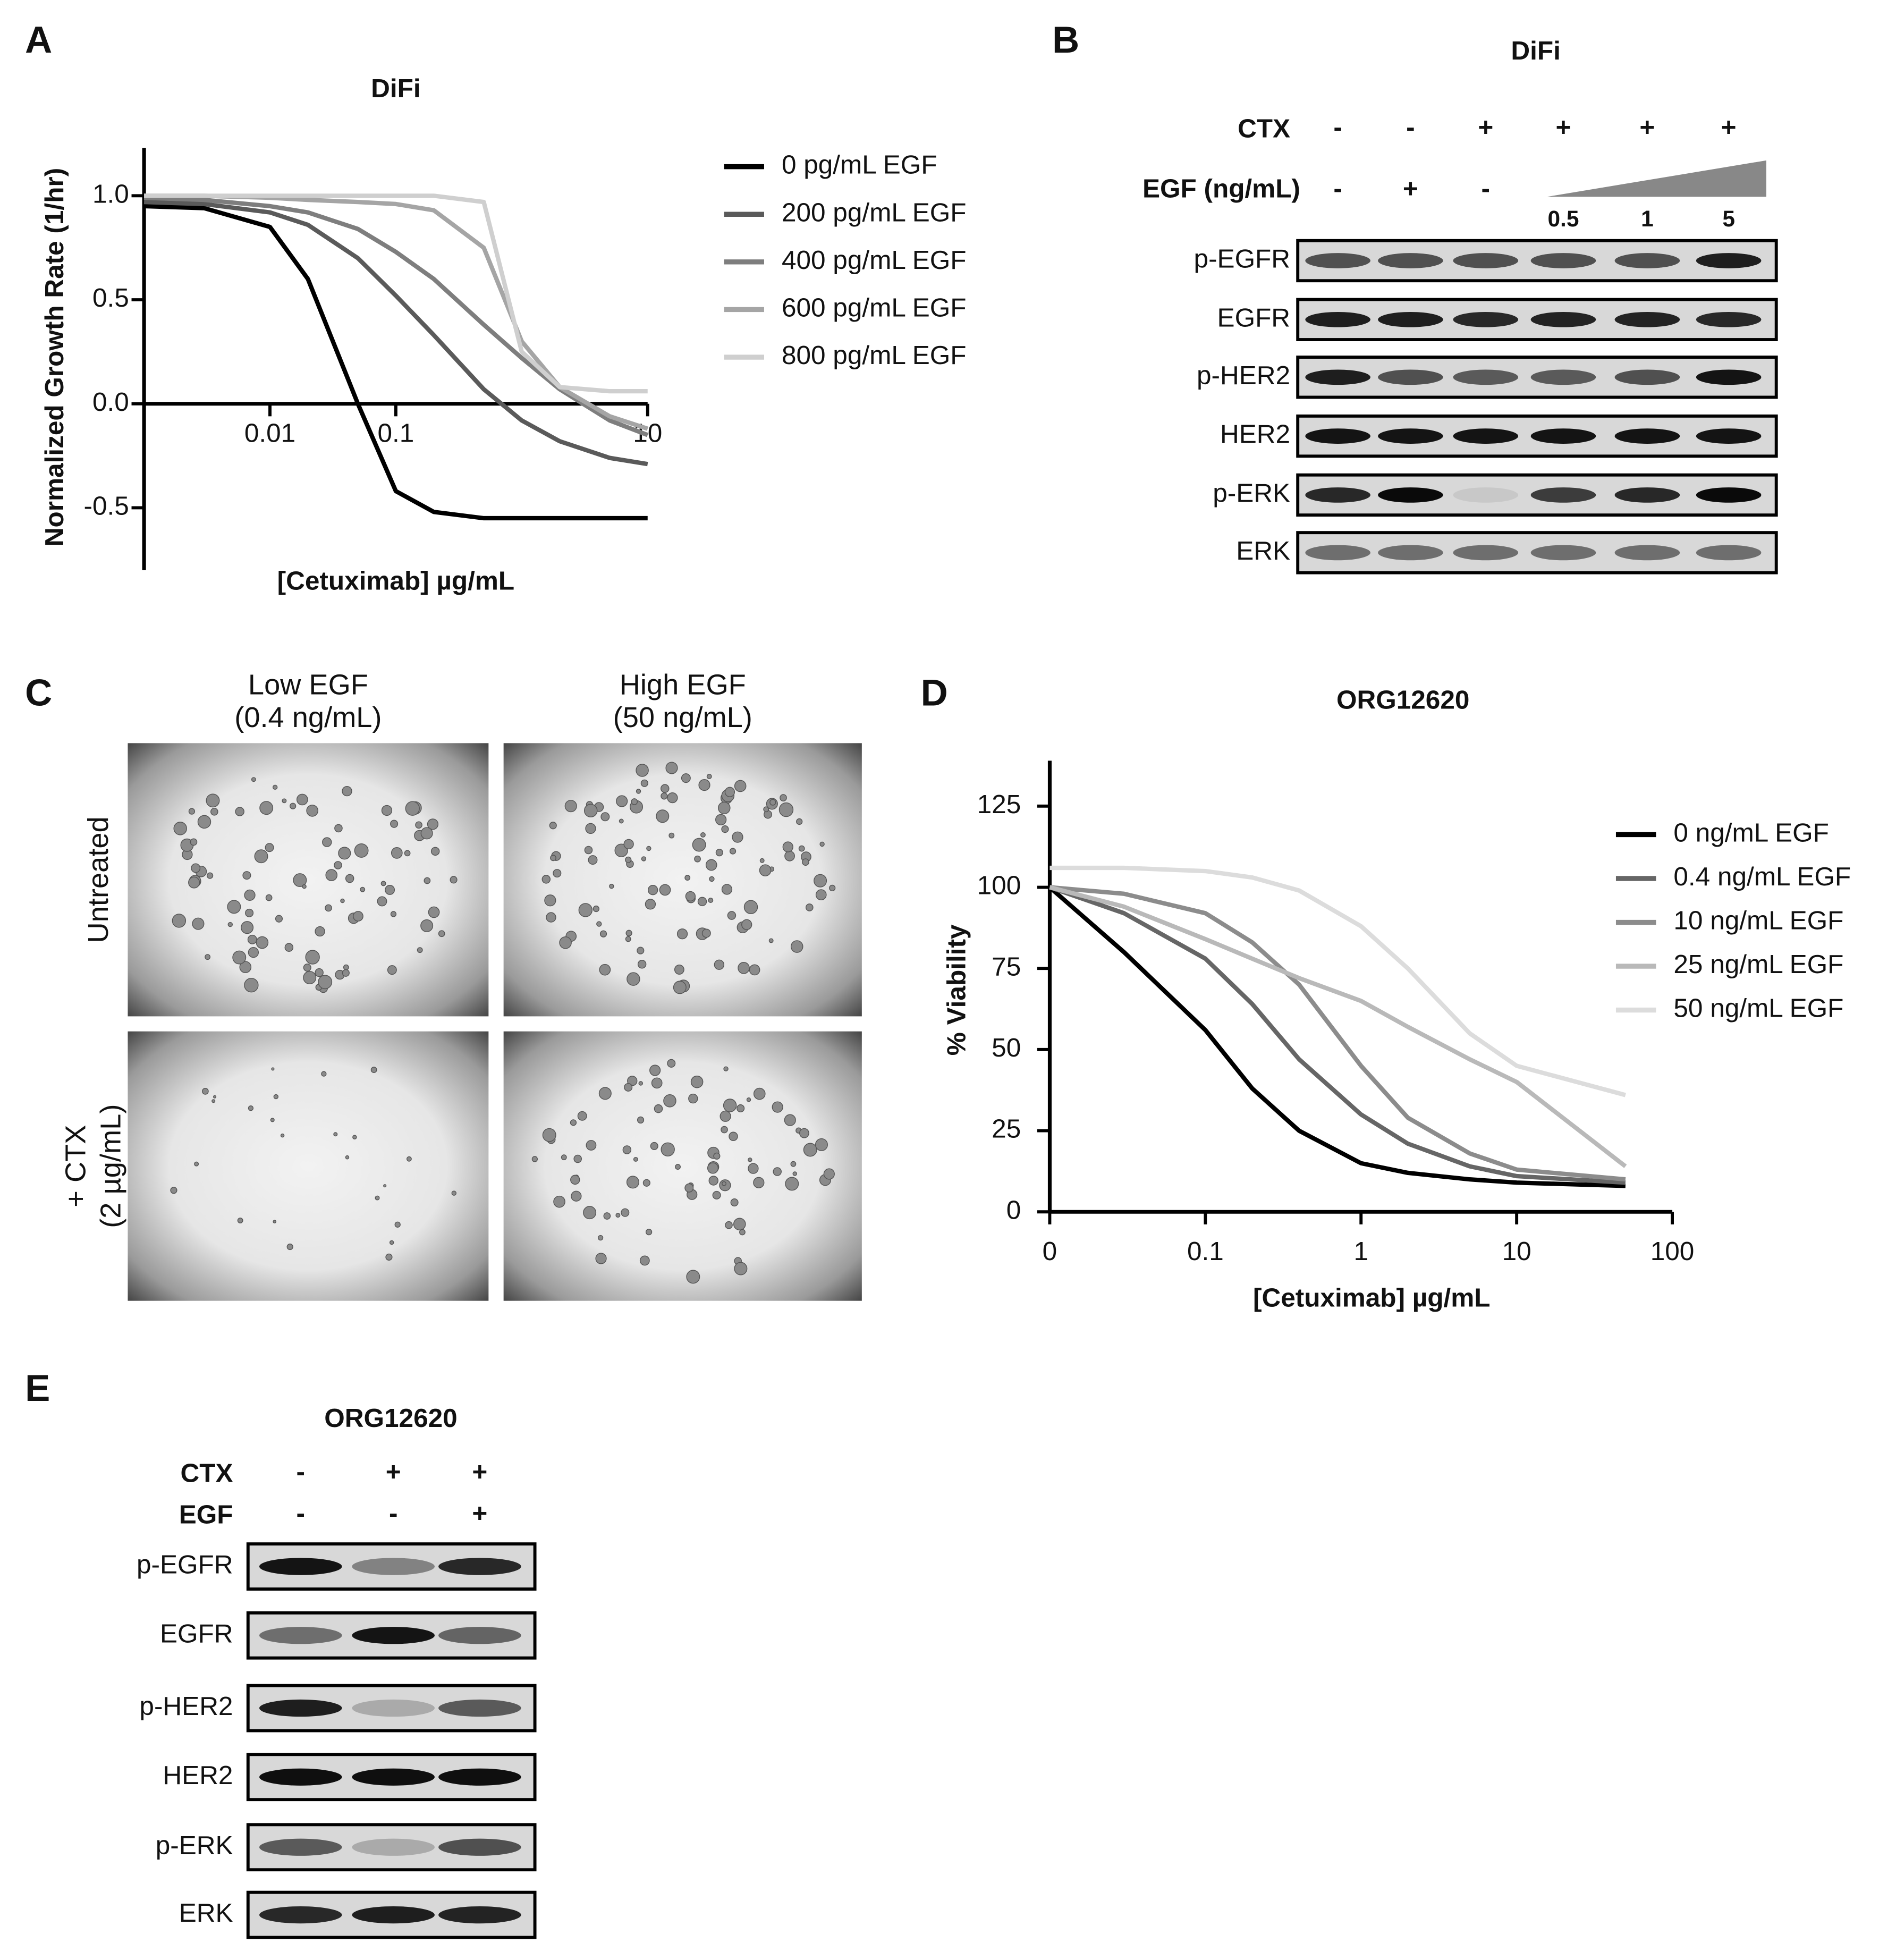 The height and width of the screenshot is (1960, 1879). I want to click on treatment-sign: +, so click(1729, 127).